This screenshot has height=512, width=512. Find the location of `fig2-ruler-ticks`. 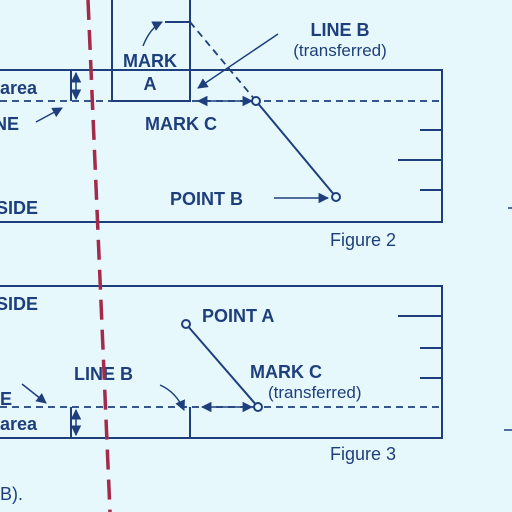

fig2-ruler-ticks is located at coordinates (420, 160).